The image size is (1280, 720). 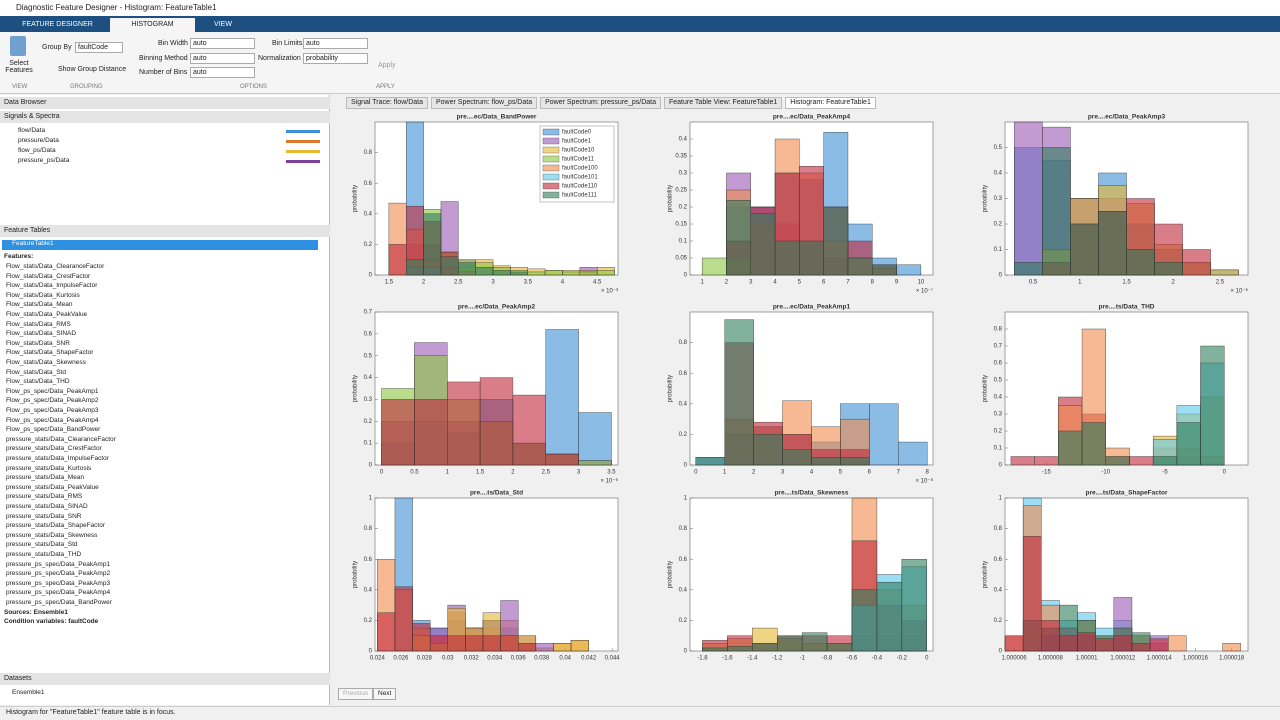 I want to click on feature-item: pressure_stats/Data_Std, so click(x=42, y=545).